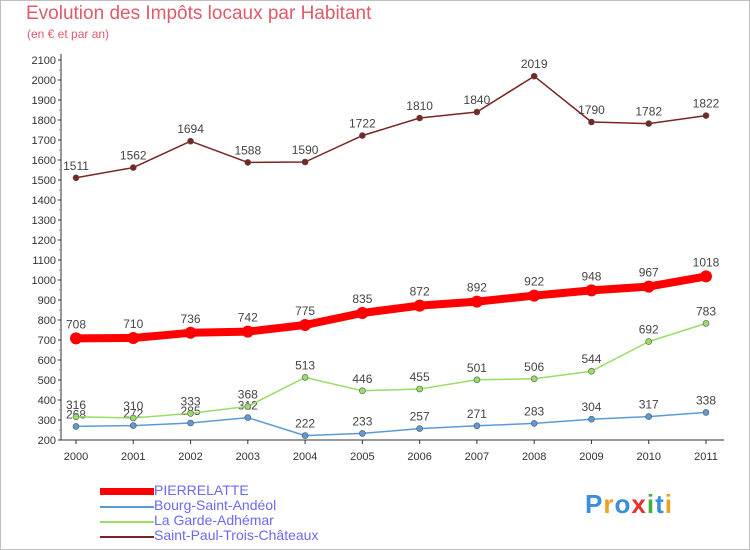  Describe the element at coordinates (706, 412) in the screenshot. I see `point-bourg-saint-andeol-2011` at that location.